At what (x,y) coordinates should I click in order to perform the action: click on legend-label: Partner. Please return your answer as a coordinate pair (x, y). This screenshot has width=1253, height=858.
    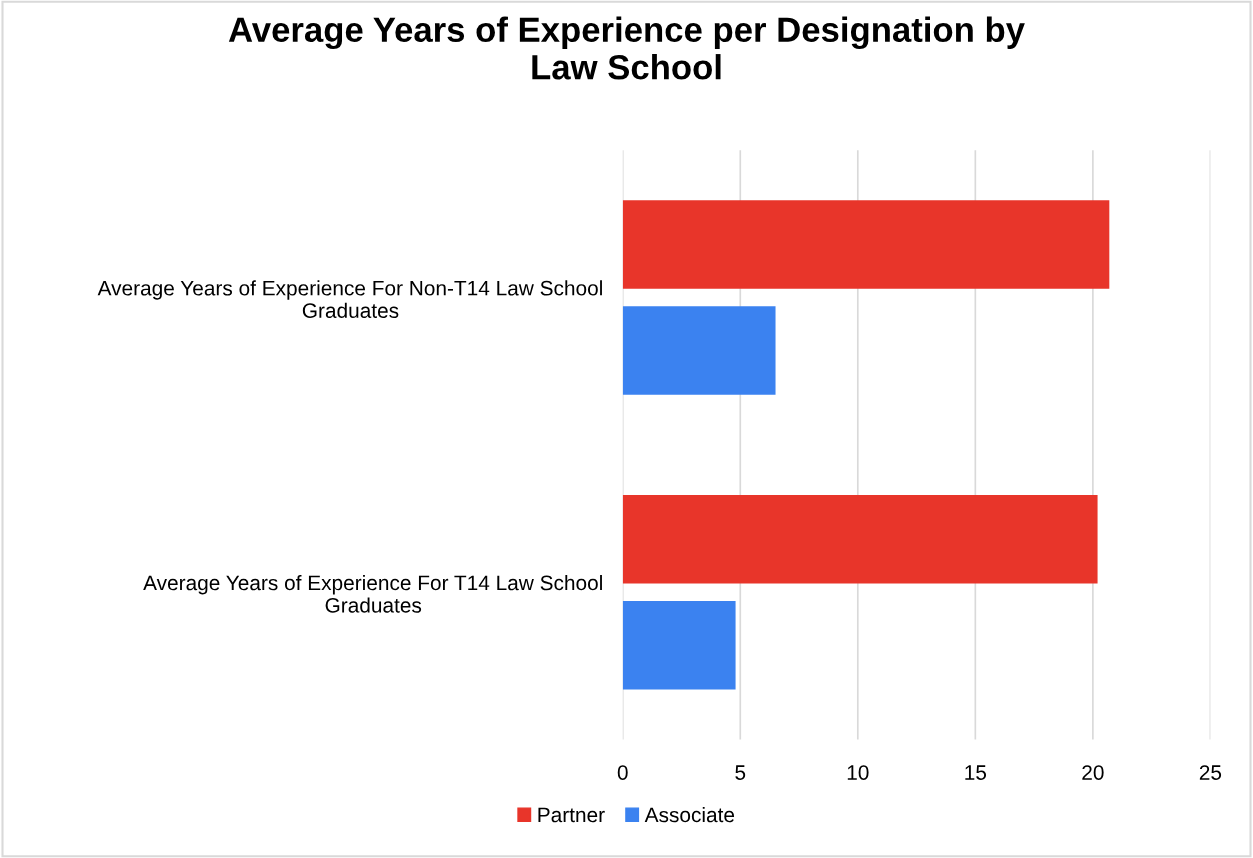
    Looking at the image, I should click on (571, 815).